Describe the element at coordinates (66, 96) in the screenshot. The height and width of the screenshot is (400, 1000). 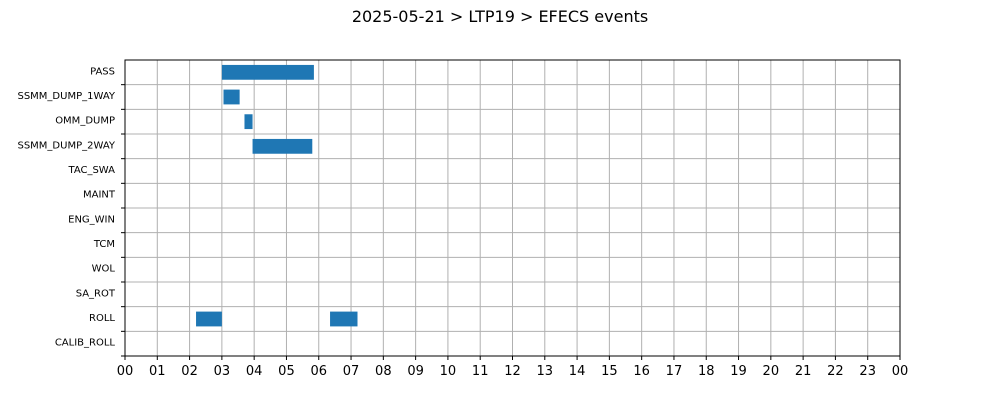
I see `y-tick-label: SSMM_DUMP_1WAY` at that location.